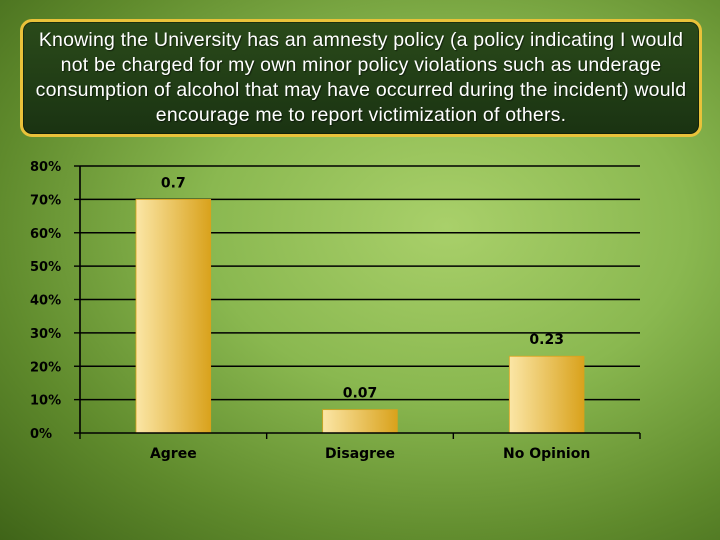  What do you see at coordinates (360, 421) in the screenshot?
I see `bar-disagree` at bounding box center [360, 421].